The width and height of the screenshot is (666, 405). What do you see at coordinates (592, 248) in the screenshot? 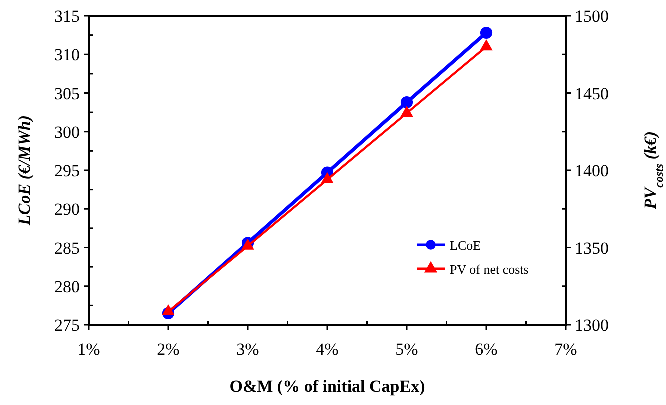
I see `y2-tick-label: 1350` at bounding box center [592, 248].